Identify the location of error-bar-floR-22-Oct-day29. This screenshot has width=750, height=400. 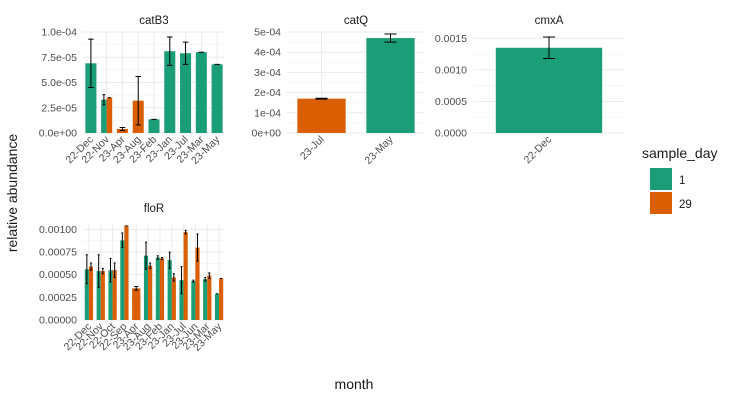
(114, 270).